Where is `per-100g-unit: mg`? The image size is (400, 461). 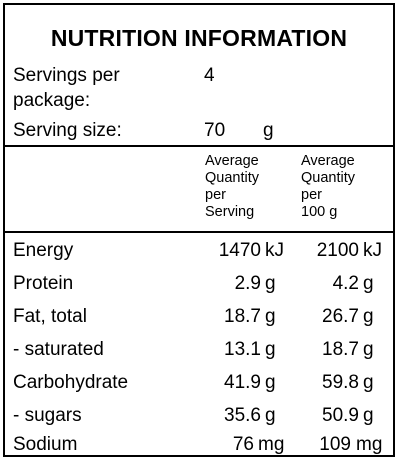 per-100g-unit: mg is located at coordinates (369, 444).